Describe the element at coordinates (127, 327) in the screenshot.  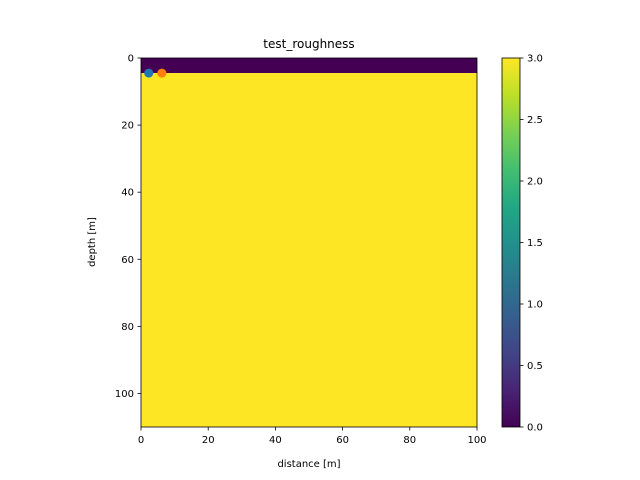
I see `y-tick-label: 80` at that location.